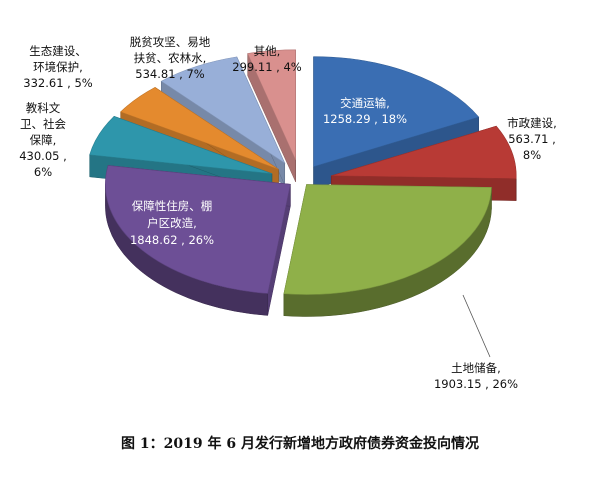 The image size is (600, 492). I want to click on slice-data-label: 市政建设, 563.71 , 8%, so click(532, 139).